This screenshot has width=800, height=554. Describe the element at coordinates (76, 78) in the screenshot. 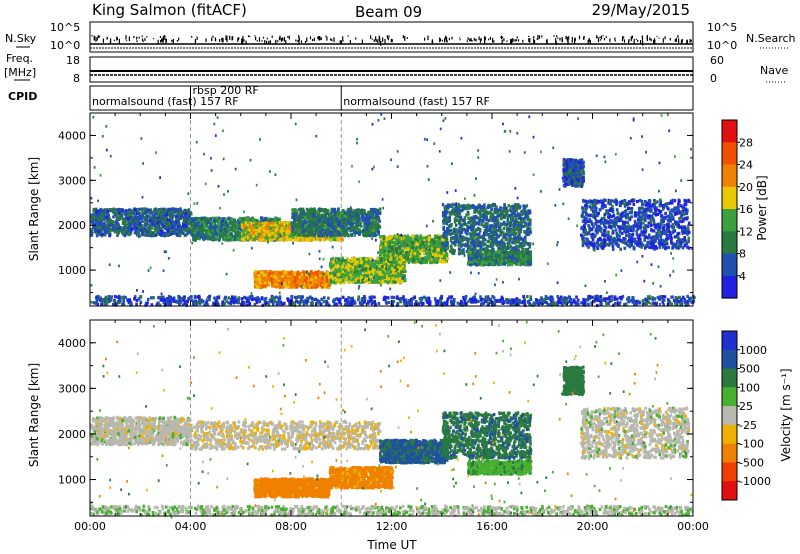

I see `freq-tick-bottom: 8` at that location.